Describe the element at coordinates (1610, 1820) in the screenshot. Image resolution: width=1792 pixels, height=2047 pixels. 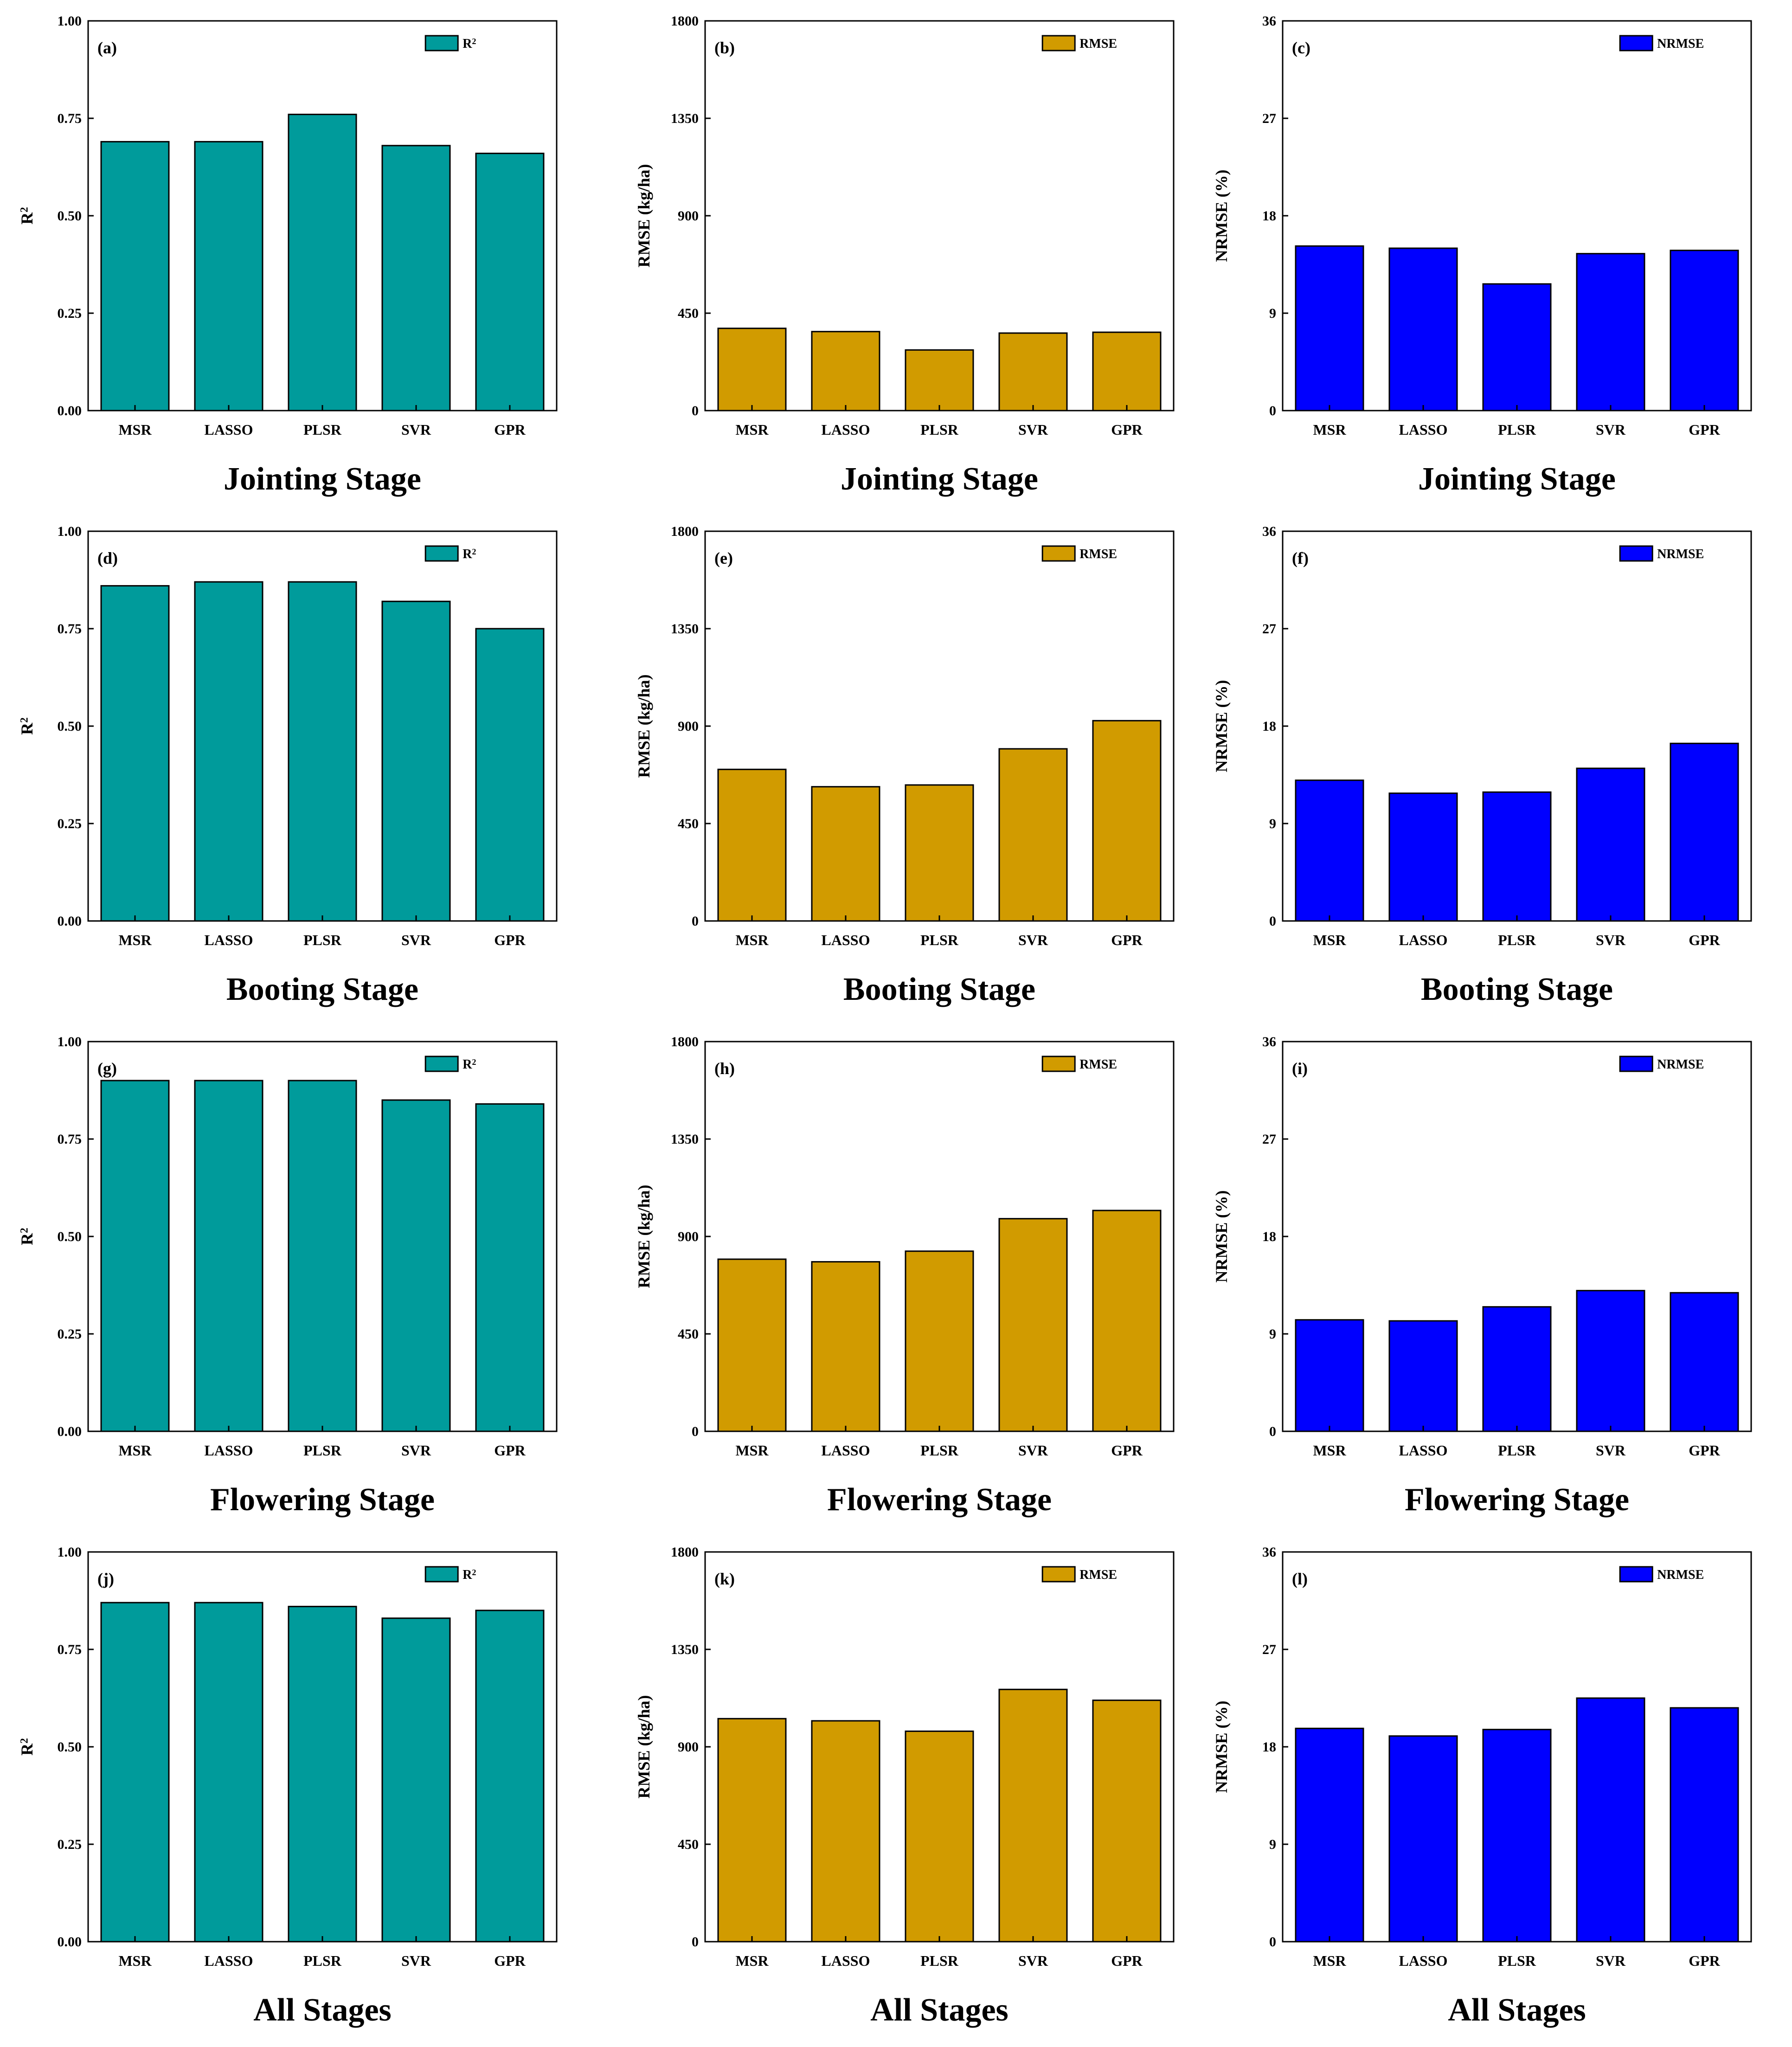
I see `bar-l-svr` at that location.